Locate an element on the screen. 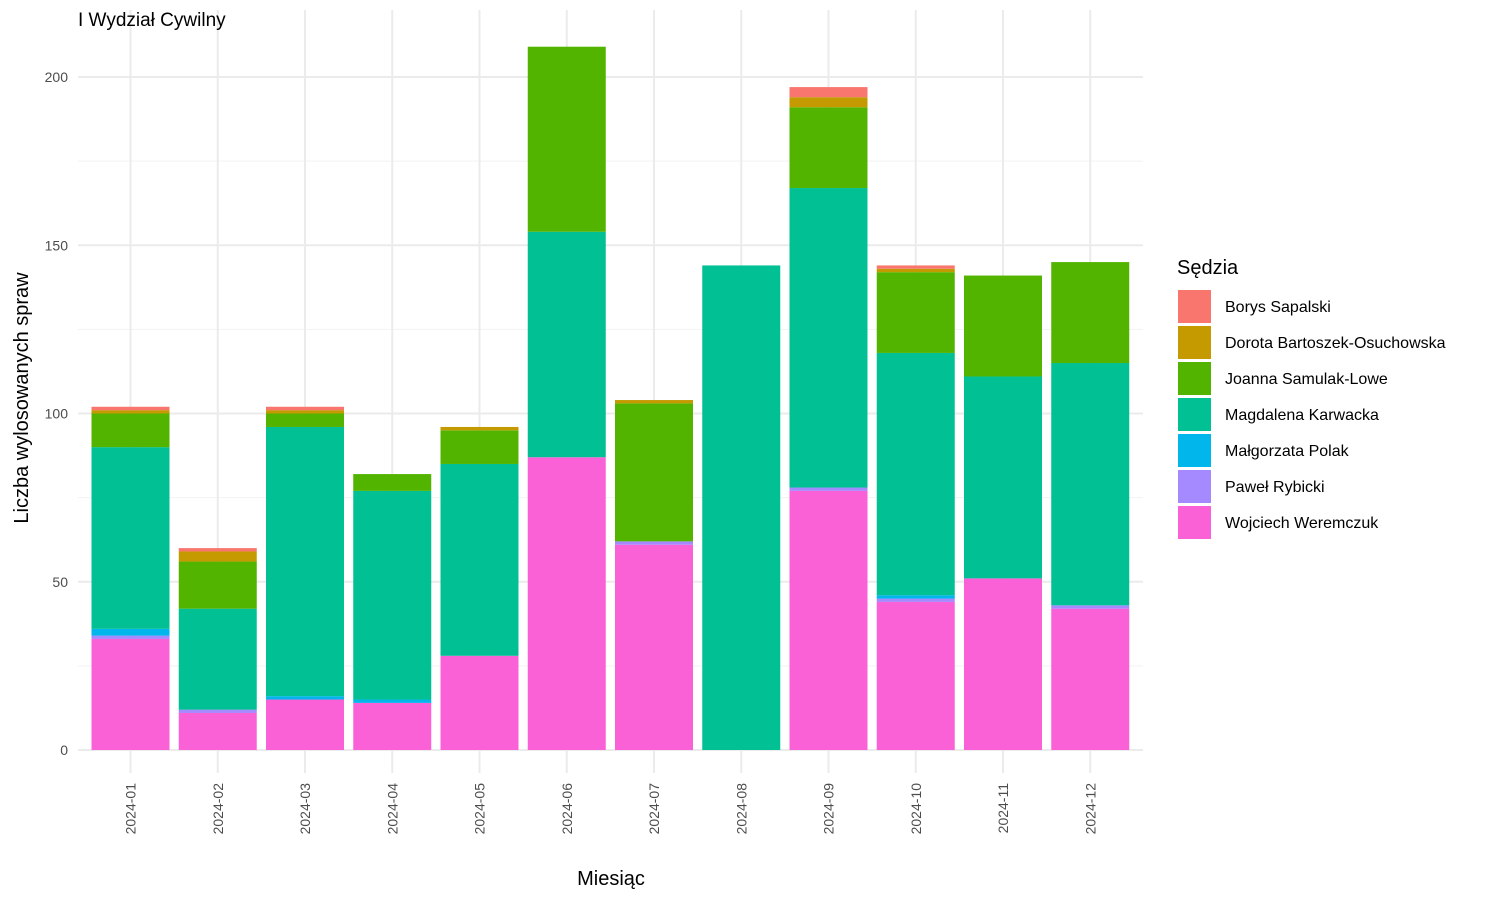 The image size is (1500, 900). x-tick-label: 2024-11 is located at coordinates (1003, 808).